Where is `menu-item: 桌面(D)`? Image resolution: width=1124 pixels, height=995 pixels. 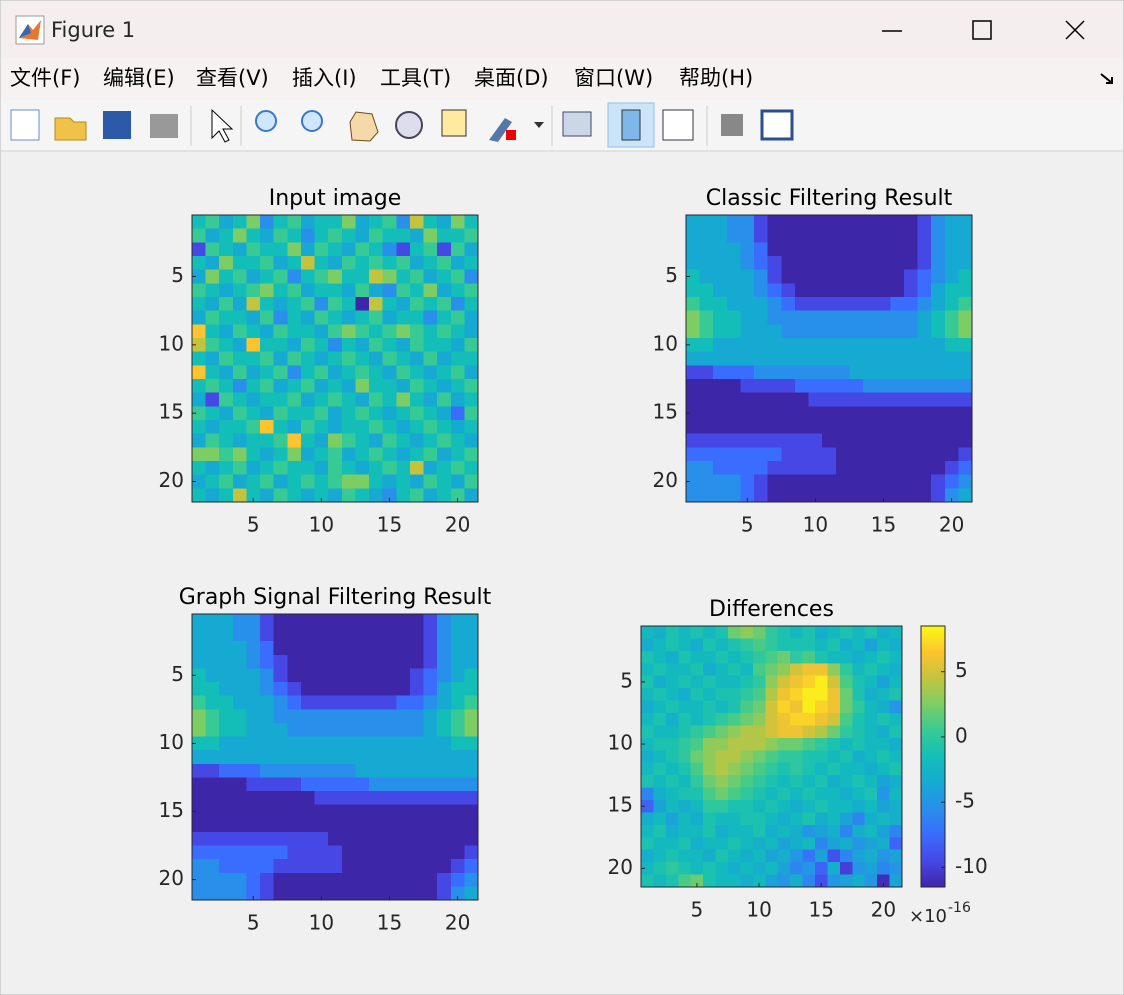 menu-item: 桌面(D) is located at coordinates (511, 78).